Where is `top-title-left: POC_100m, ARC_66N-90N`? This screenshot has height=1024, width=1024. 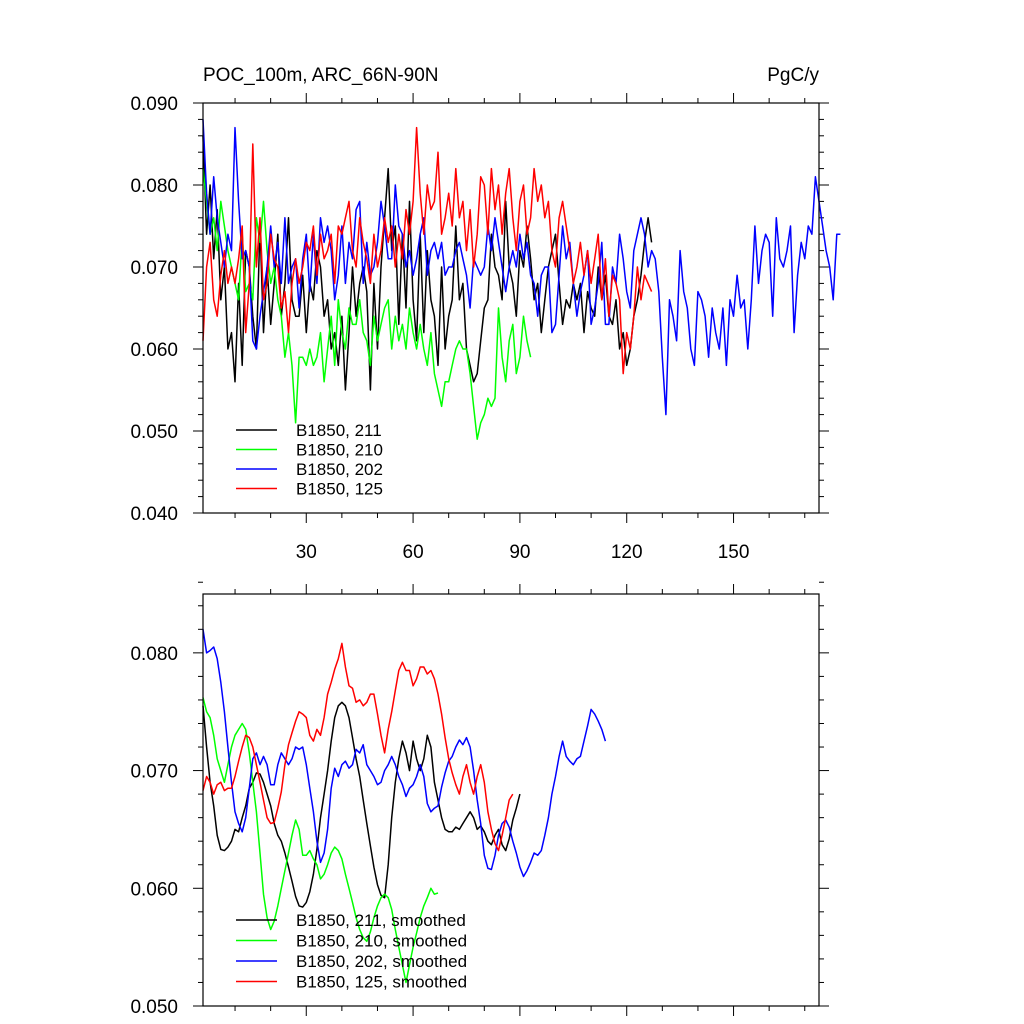
top-title-left: POC_100m, ARC_66N-90N is located at coordinates (321, 75).